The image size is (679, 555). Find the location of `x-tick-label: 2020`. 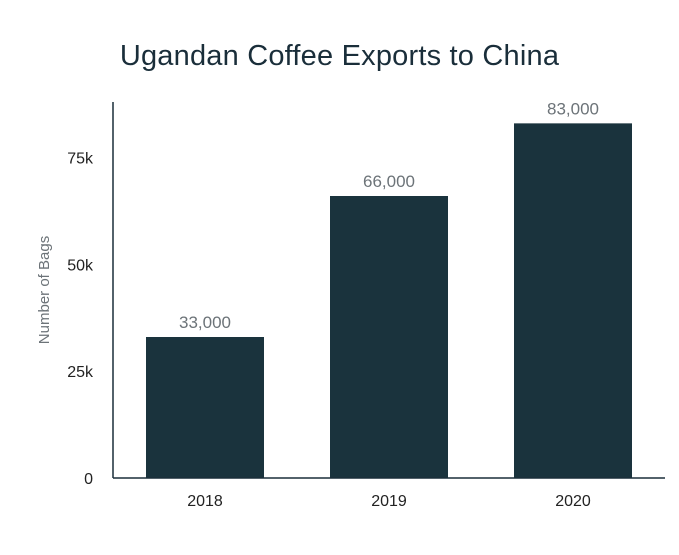

x-tick-label: 2020 is located at coordinates (573, 501).